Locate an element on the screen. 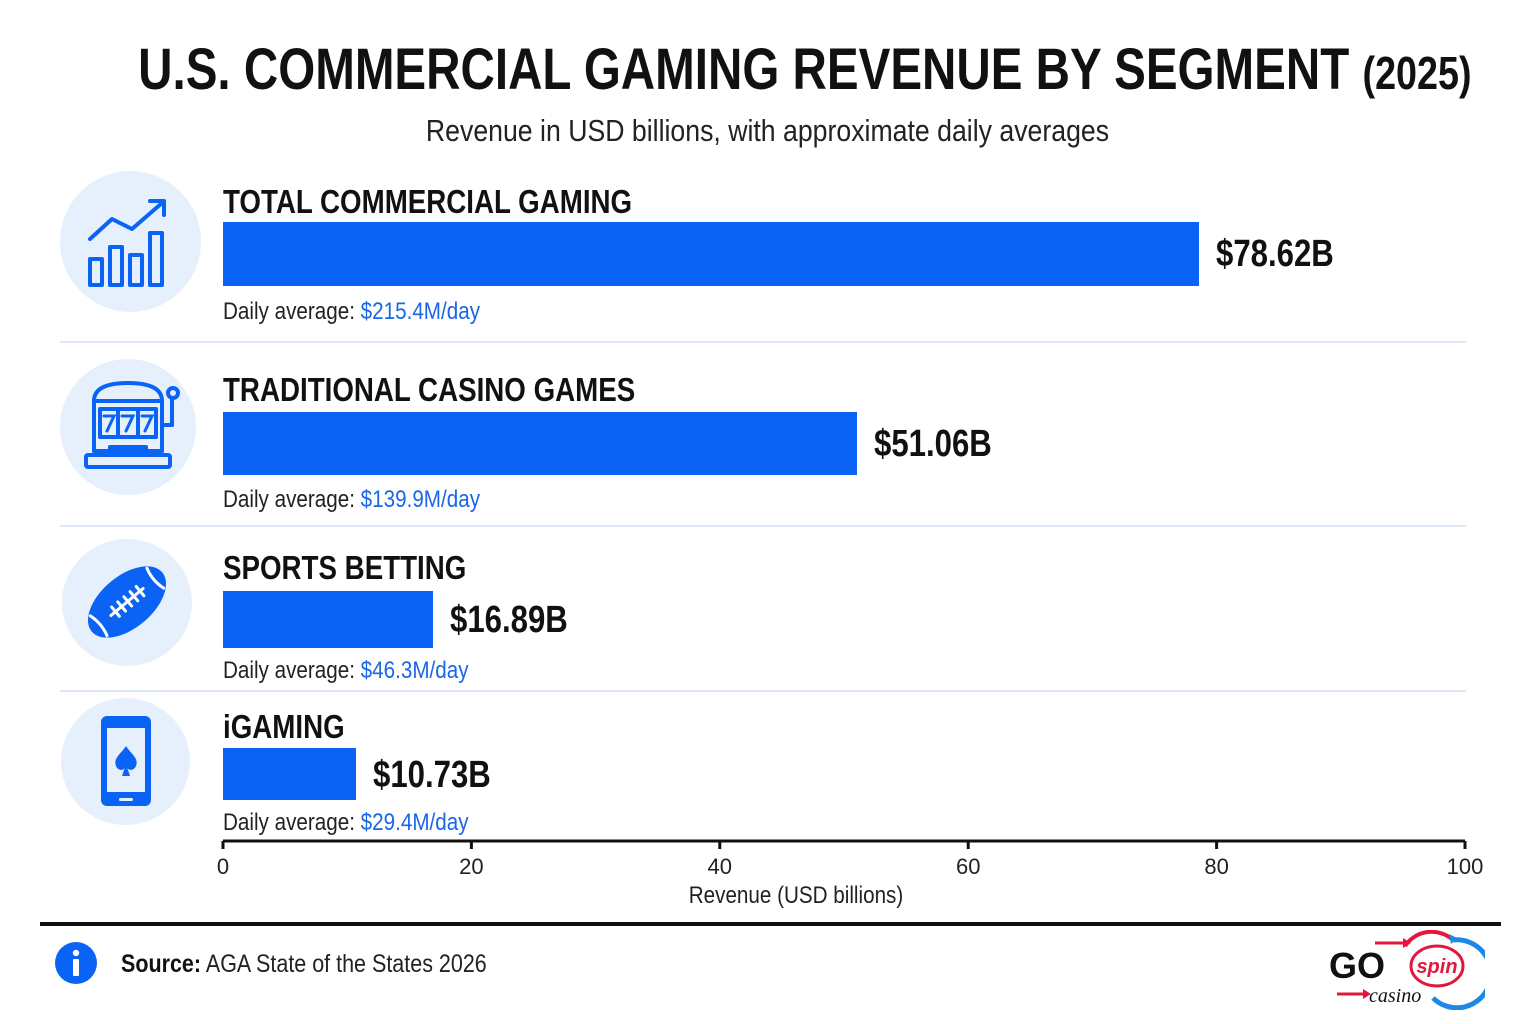  bar-casino is located at coordinates (540, 443).